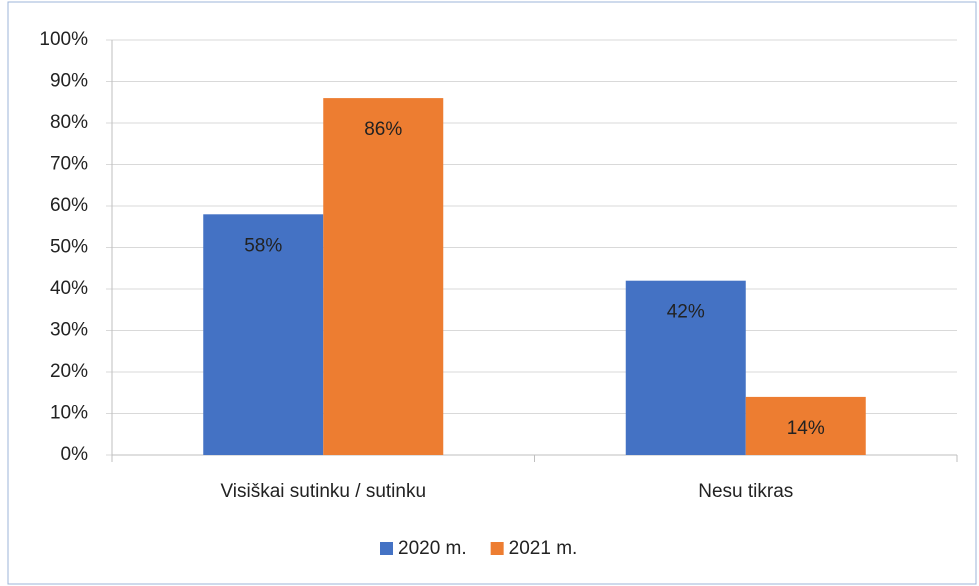 This screenshot has width=979, height=586. Describe the element at coordinates (69, 288) in the screenshot. I see `y-tick-label: 40%` at that location.